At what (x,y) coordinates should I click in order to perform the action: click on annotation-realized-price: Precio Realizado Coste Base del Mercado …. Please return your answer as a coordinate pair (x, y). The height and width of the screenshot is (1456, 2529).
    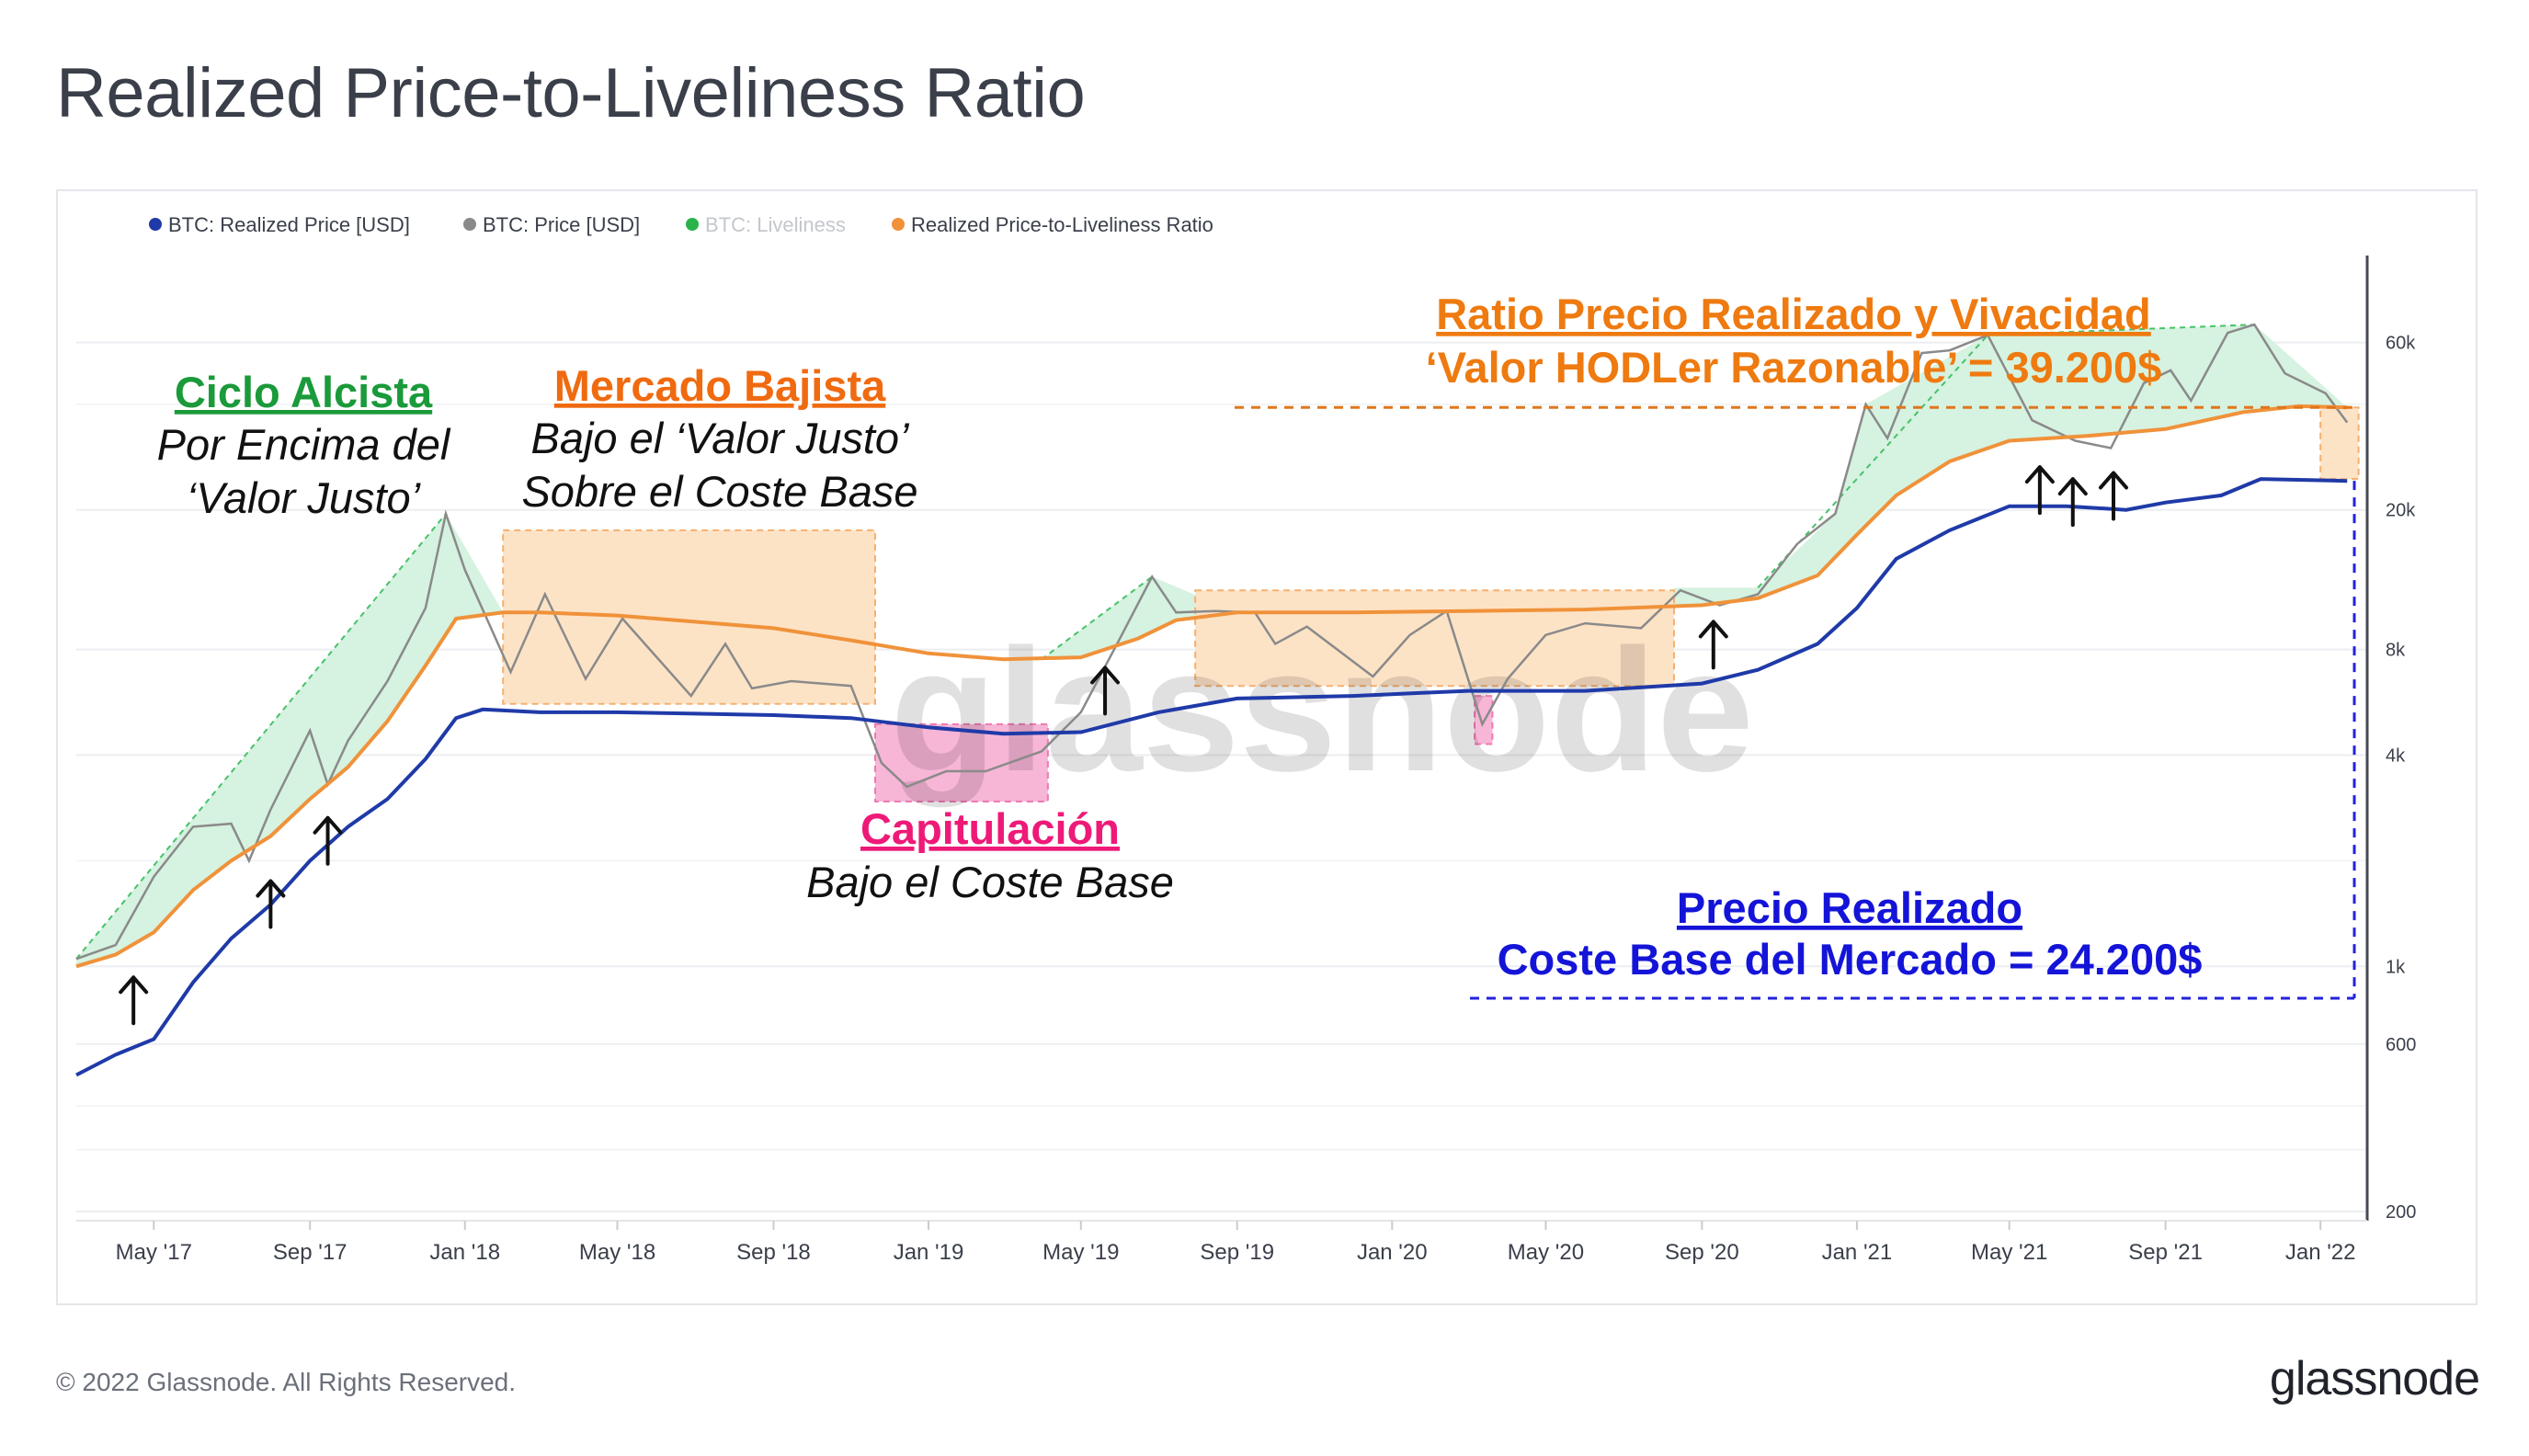
    Looking at the image, I should click on (1850, 933).